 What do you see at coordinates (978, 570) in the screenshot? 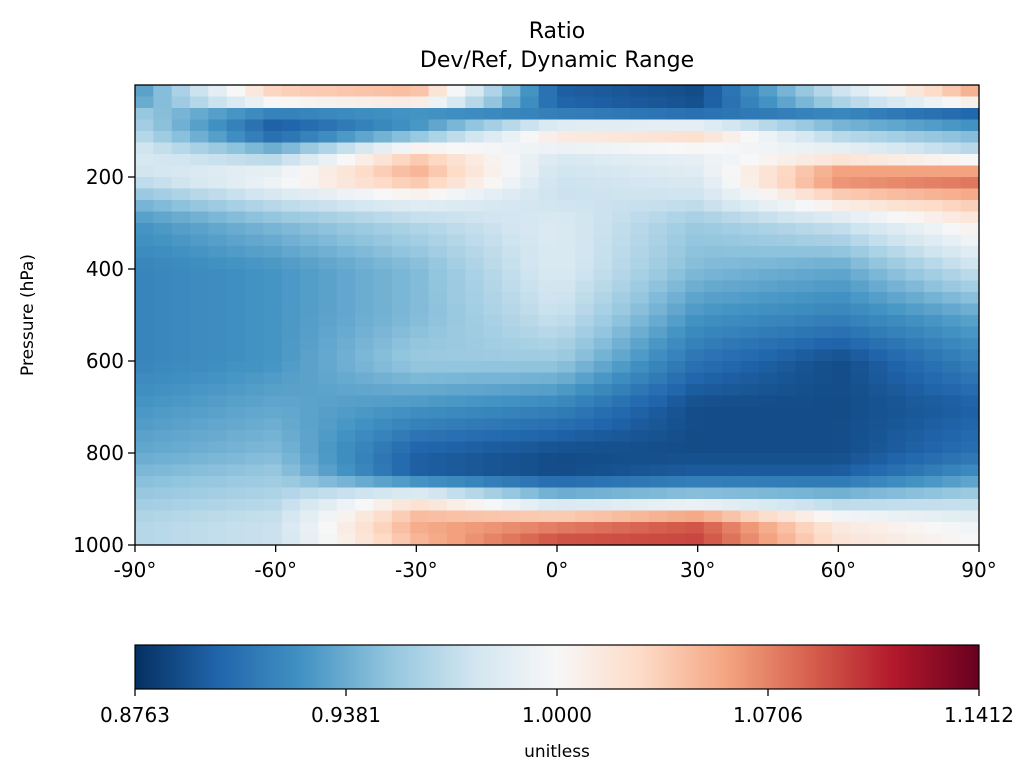
I see `x-tick-label: 90°` at bounding box center [978, 570].